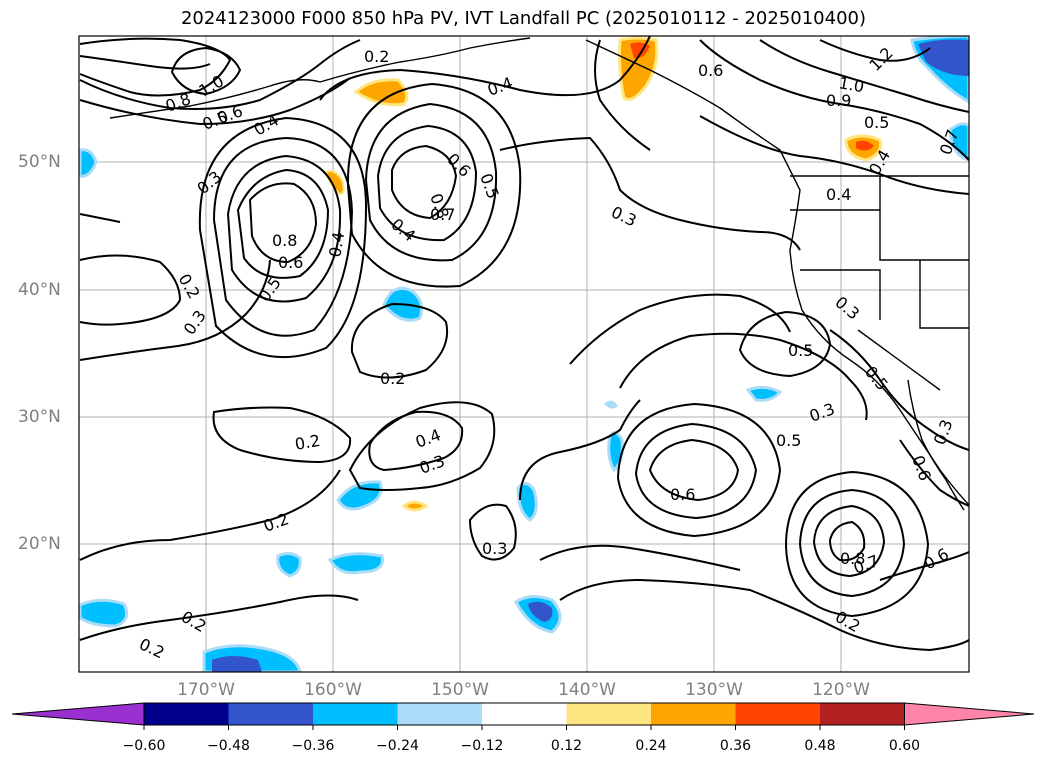 The width and height of the screenshot is (1047, 765). Describe the element at coordinates (206, 690) in the screenshot. I see `lon-label: 170°W` at that location.